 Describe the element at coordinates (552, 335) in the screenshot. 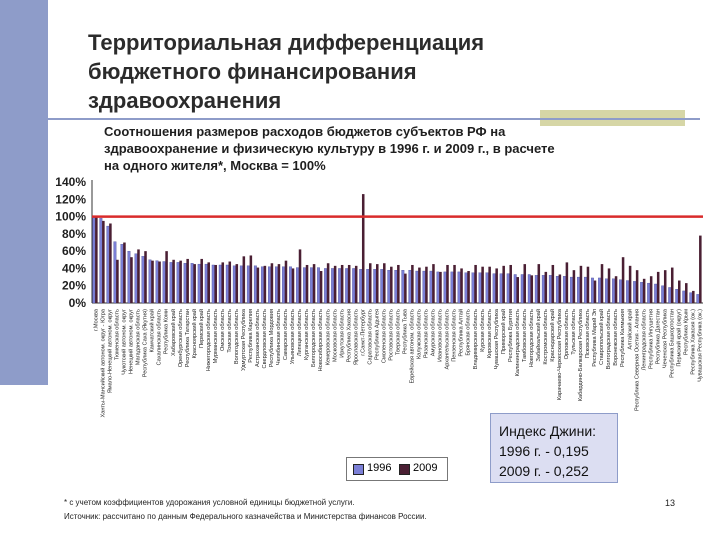

I see `x-category-label: Краснодарский край` at that location.